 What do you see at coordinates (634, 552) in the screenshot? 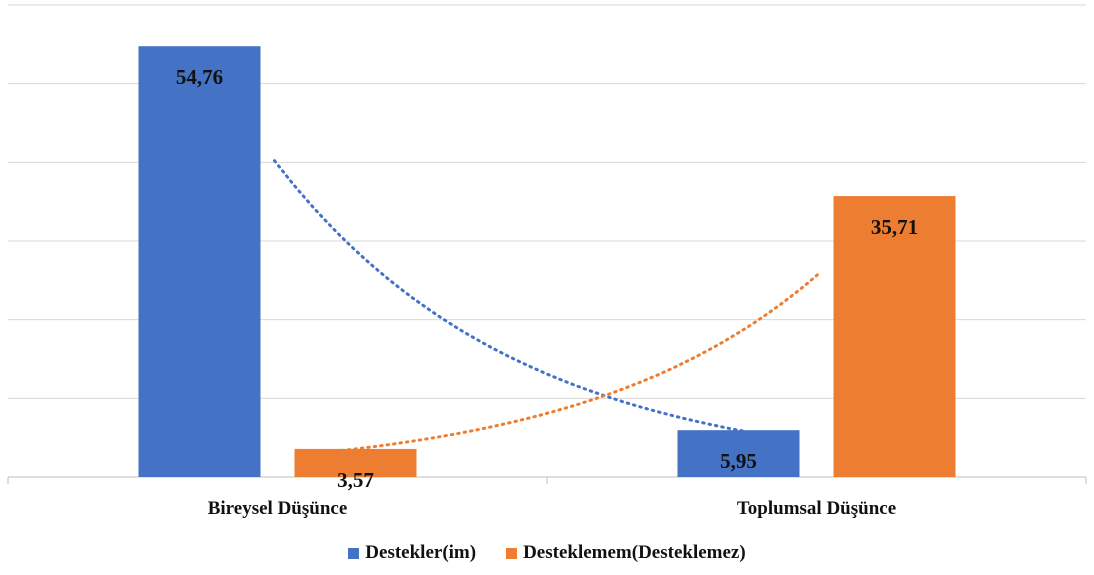
I see `legend-label-series-2: Desteklemem(Desteklemez)` at bounding box center [634, 552].